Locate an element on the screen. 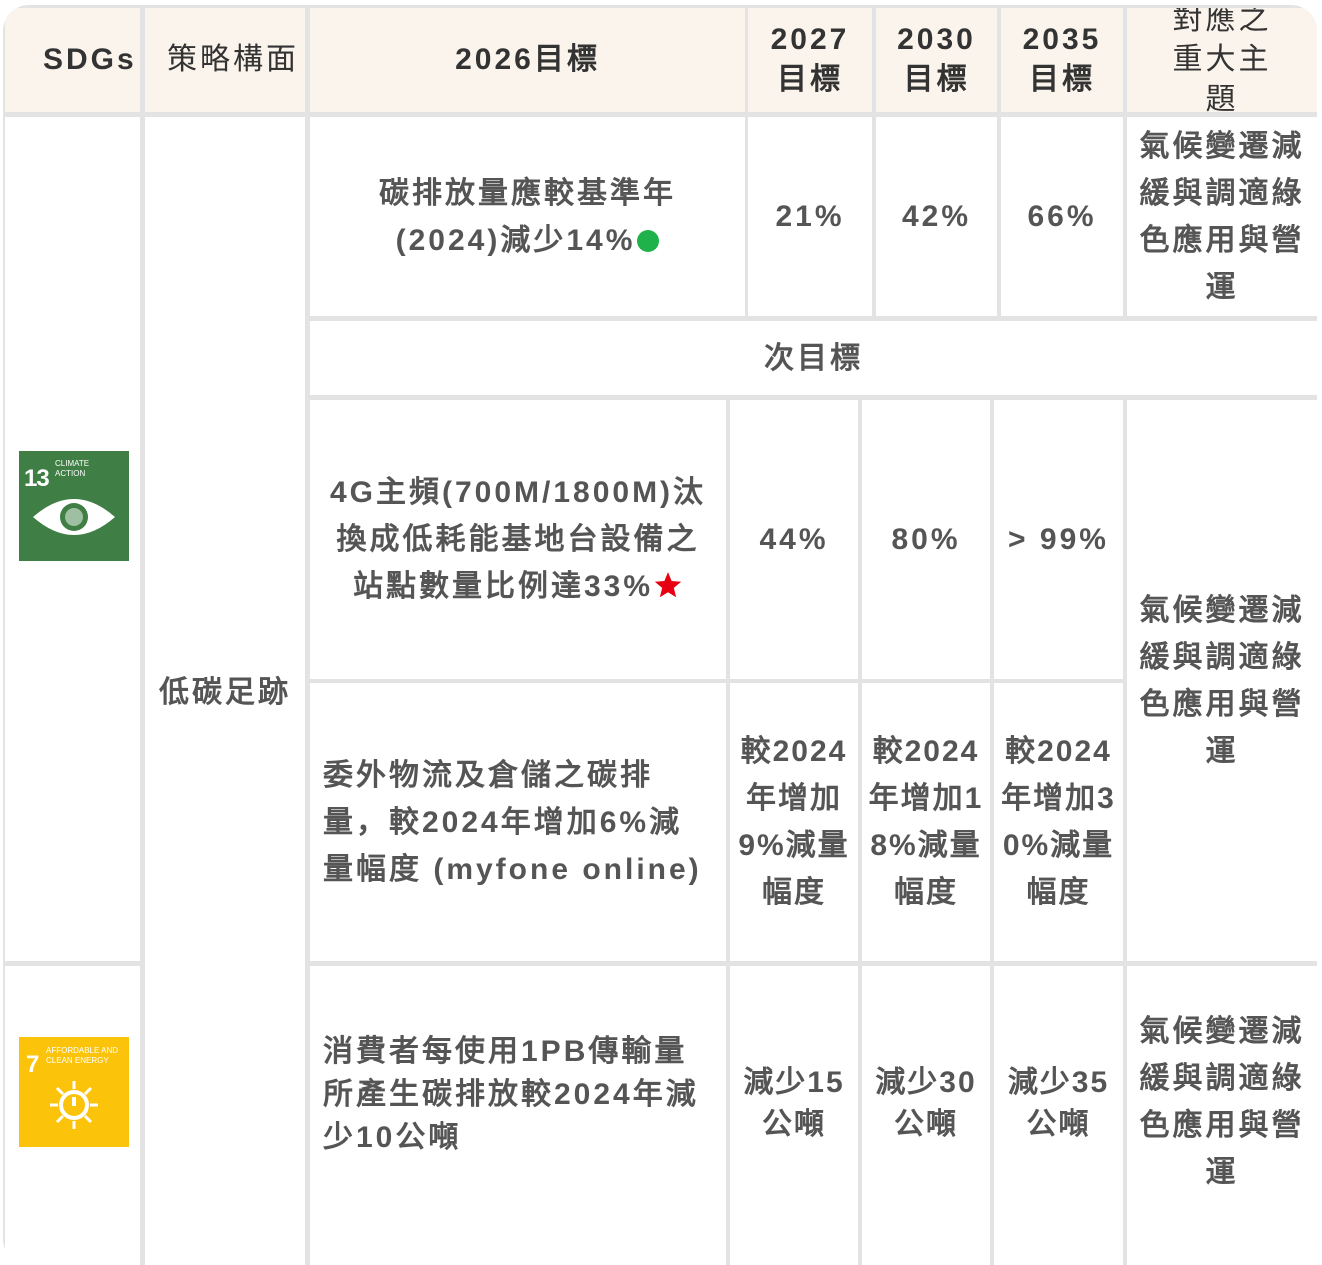  header-cell: 策略構面 is located at coordinates (225, 60).